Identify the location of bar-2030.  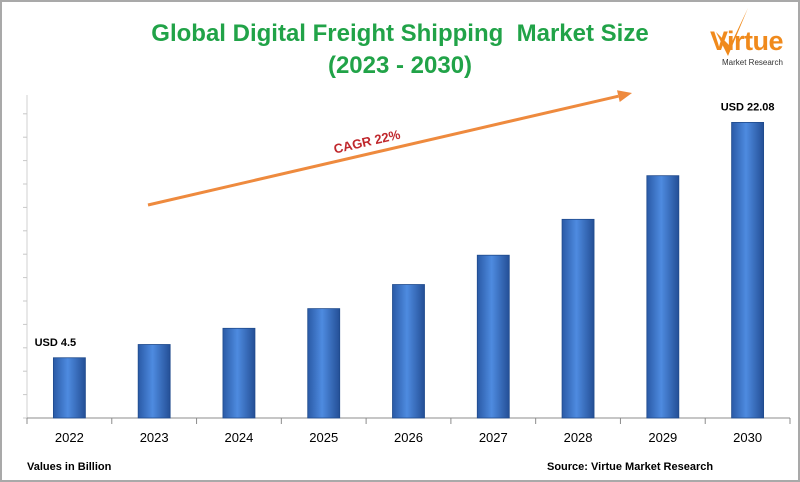
(748, 270).